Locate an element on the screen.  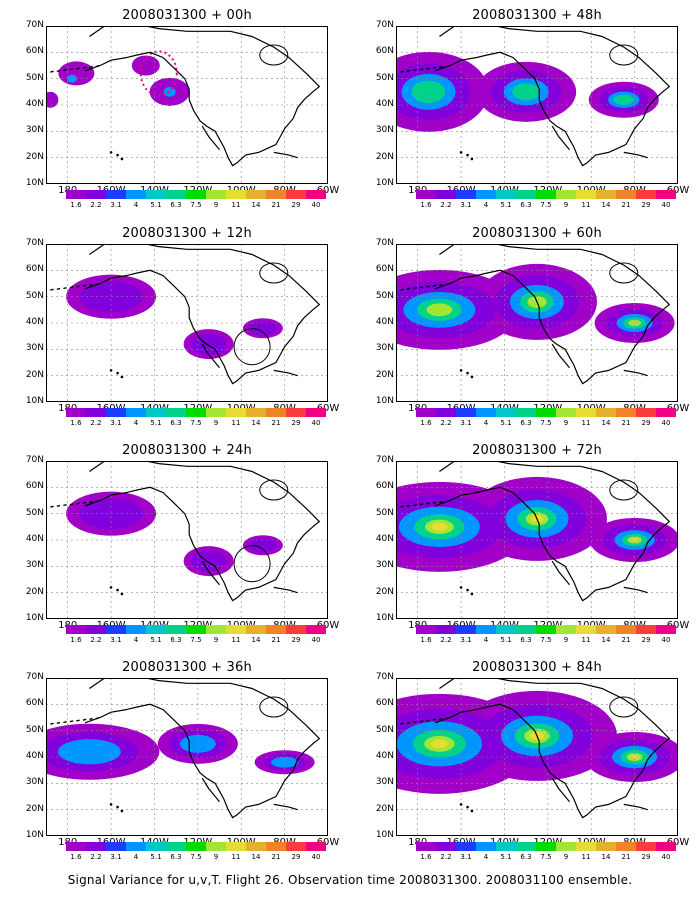
latitude-label: 20N is located at coordinates (34, 374).